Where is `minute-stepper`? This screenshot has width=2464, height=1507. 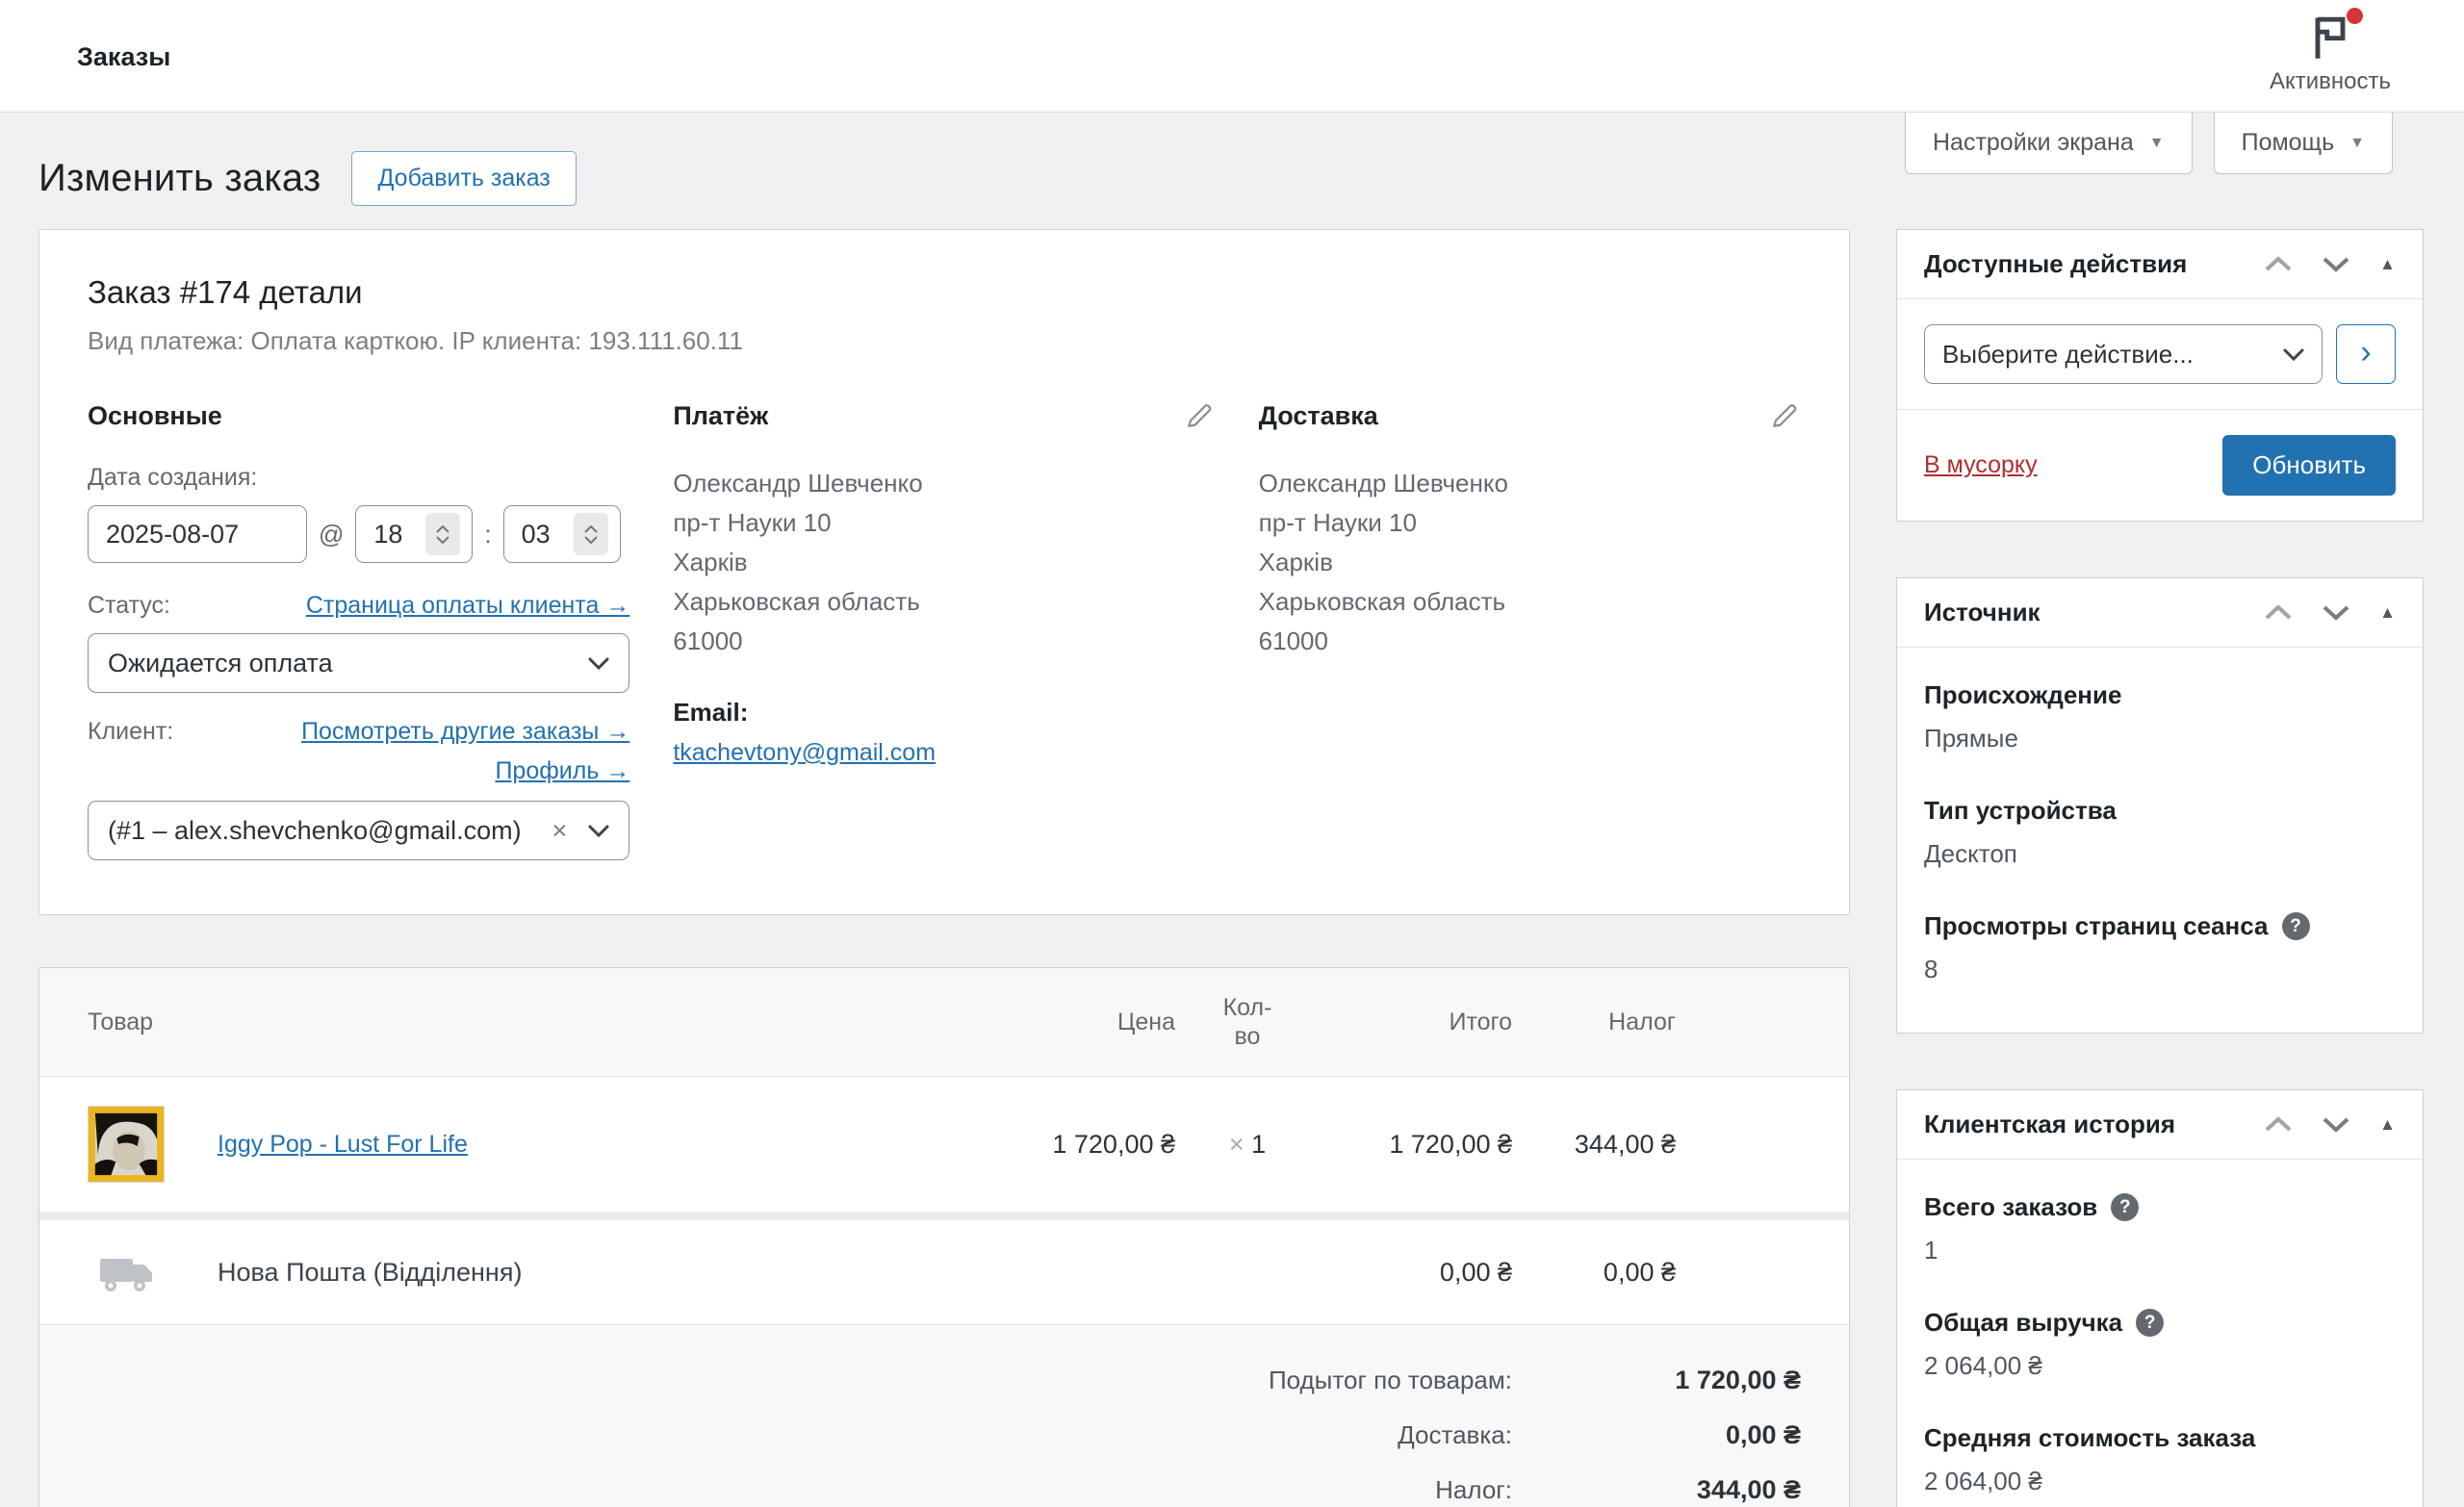 minute-stepper is located at coordinates (590, 534).